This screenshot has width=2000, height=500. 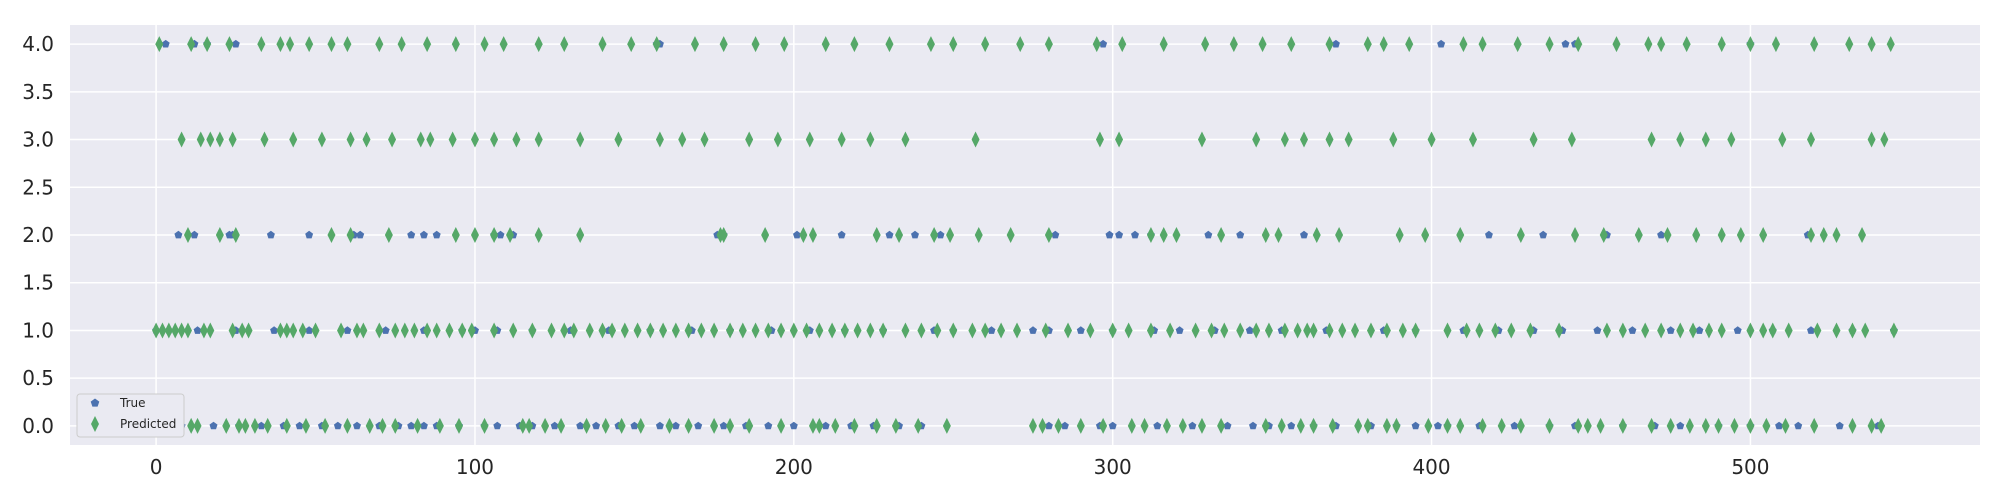 I want to click on y-tick-label: 0.0, so click(x=38, y=426).